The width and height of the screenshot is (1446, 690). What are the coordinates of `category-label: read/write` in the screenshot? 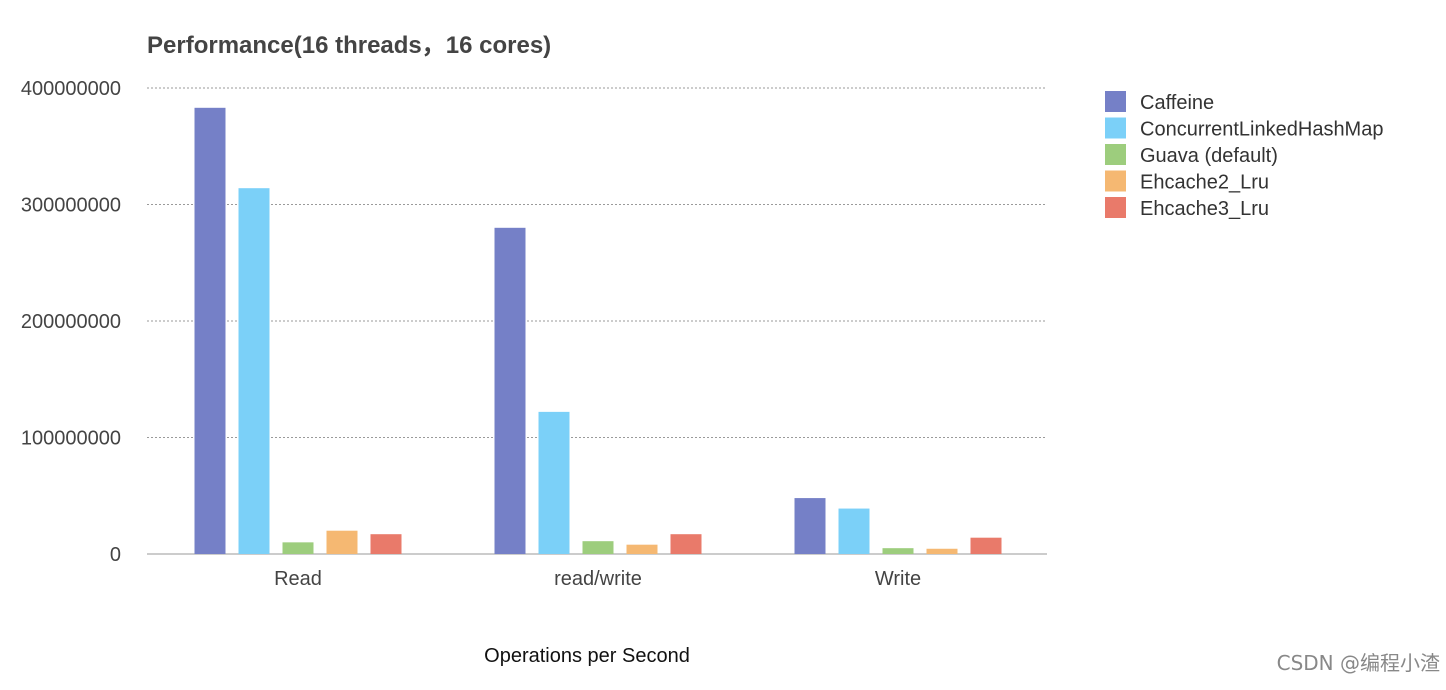 It's located at (598, 579).